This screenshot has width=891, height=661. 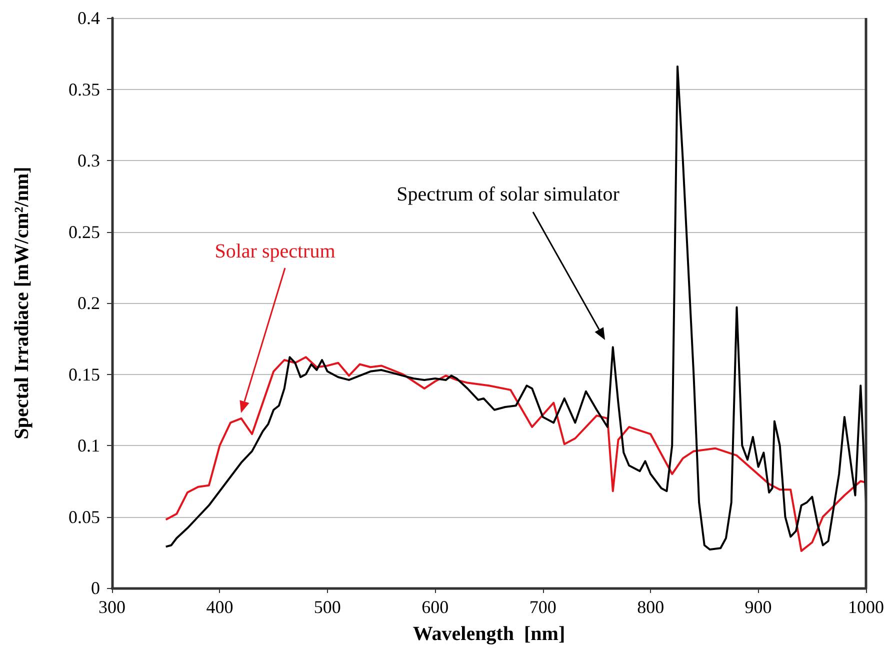 I want to click on annotation: Solar spectrum, so click(x=275, y=252).